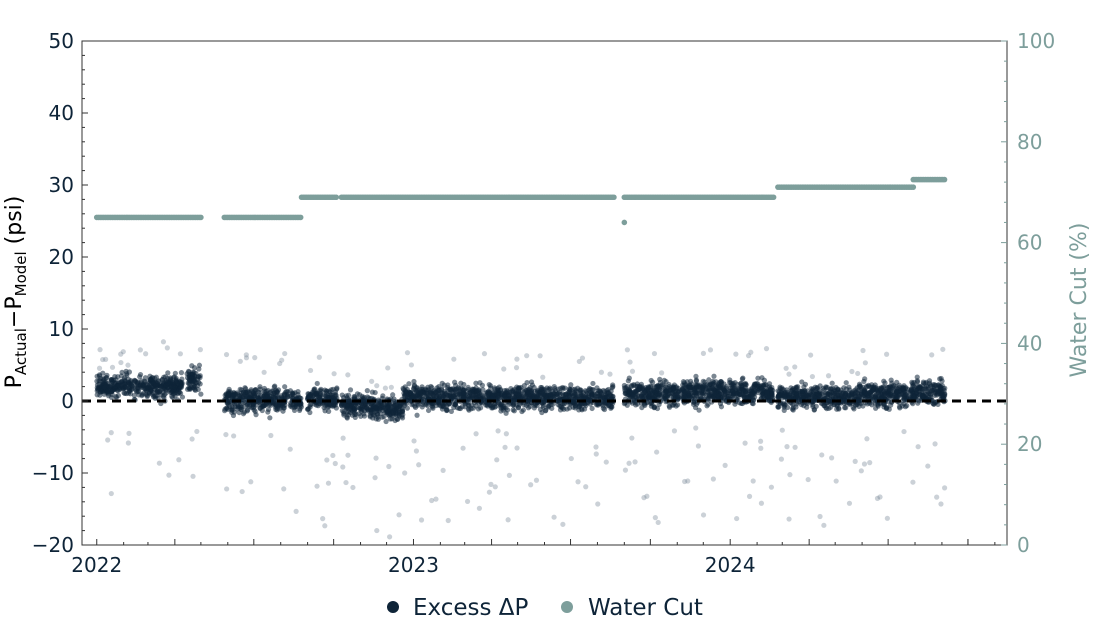 This screenshot has height=628, width=1095. I want to click on legend-label-water-cut: Water Cut, so click(645, 608).